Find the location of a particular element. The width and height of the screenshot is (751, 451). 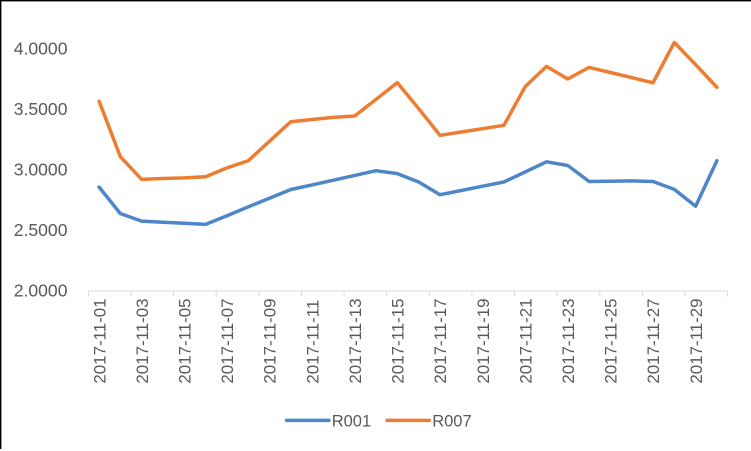

svg-text: 2017-11-07 is located at coordinates (227, 340).